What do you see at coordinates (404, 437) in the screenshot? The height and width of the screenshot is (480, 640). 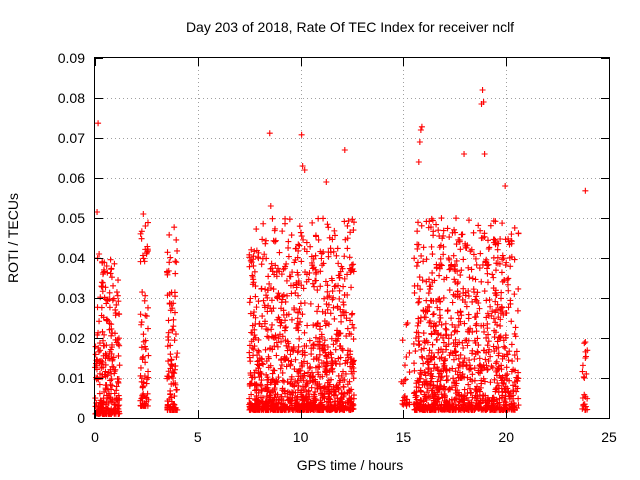 I see `x-tick-label: 15` at bounding box center [404, 437].